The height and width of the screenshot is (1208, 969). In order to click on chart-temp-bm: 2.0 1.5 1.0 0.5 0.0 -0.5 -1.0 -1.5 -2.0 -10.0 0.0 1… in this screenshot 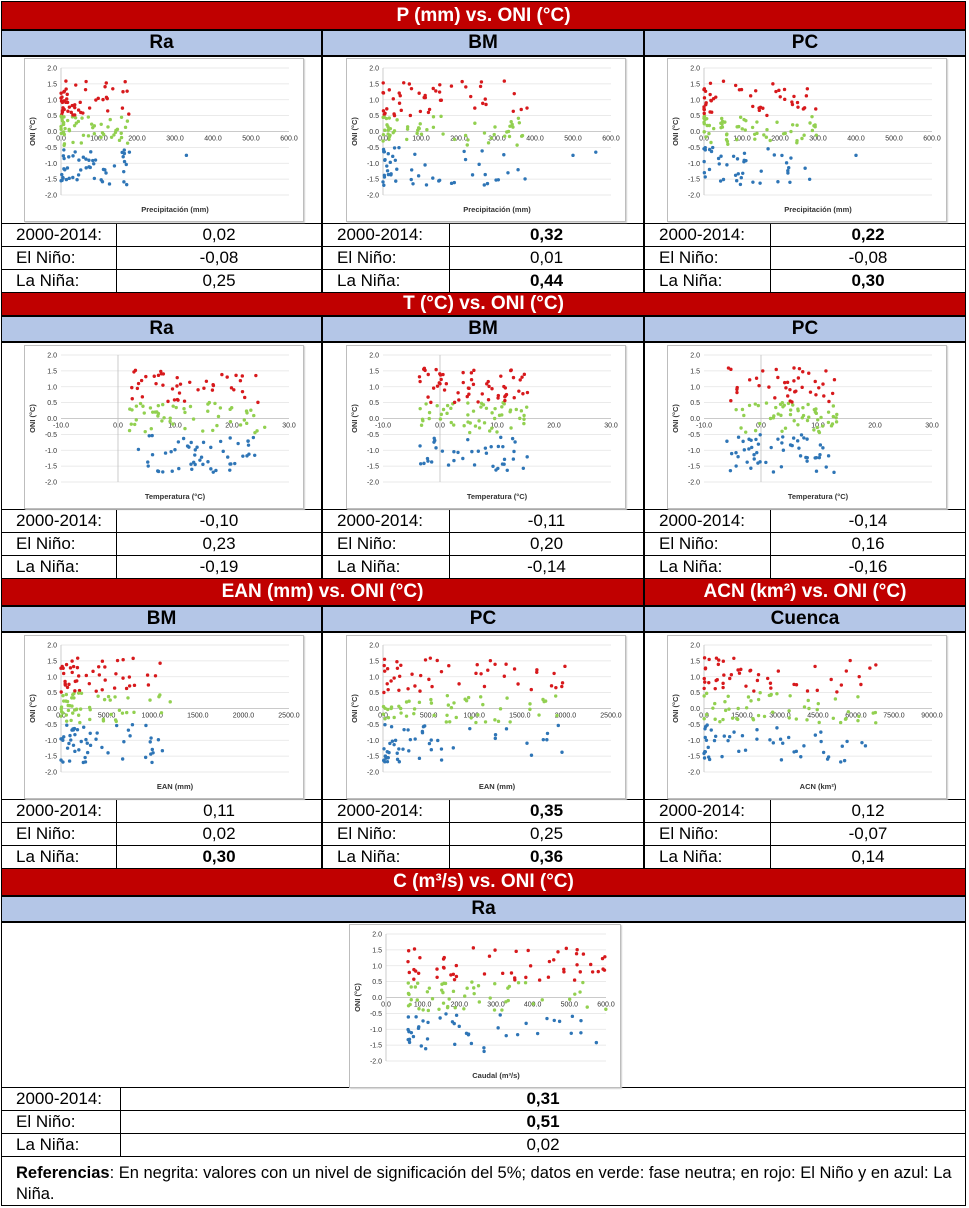, I will do `click(486, 427)`.